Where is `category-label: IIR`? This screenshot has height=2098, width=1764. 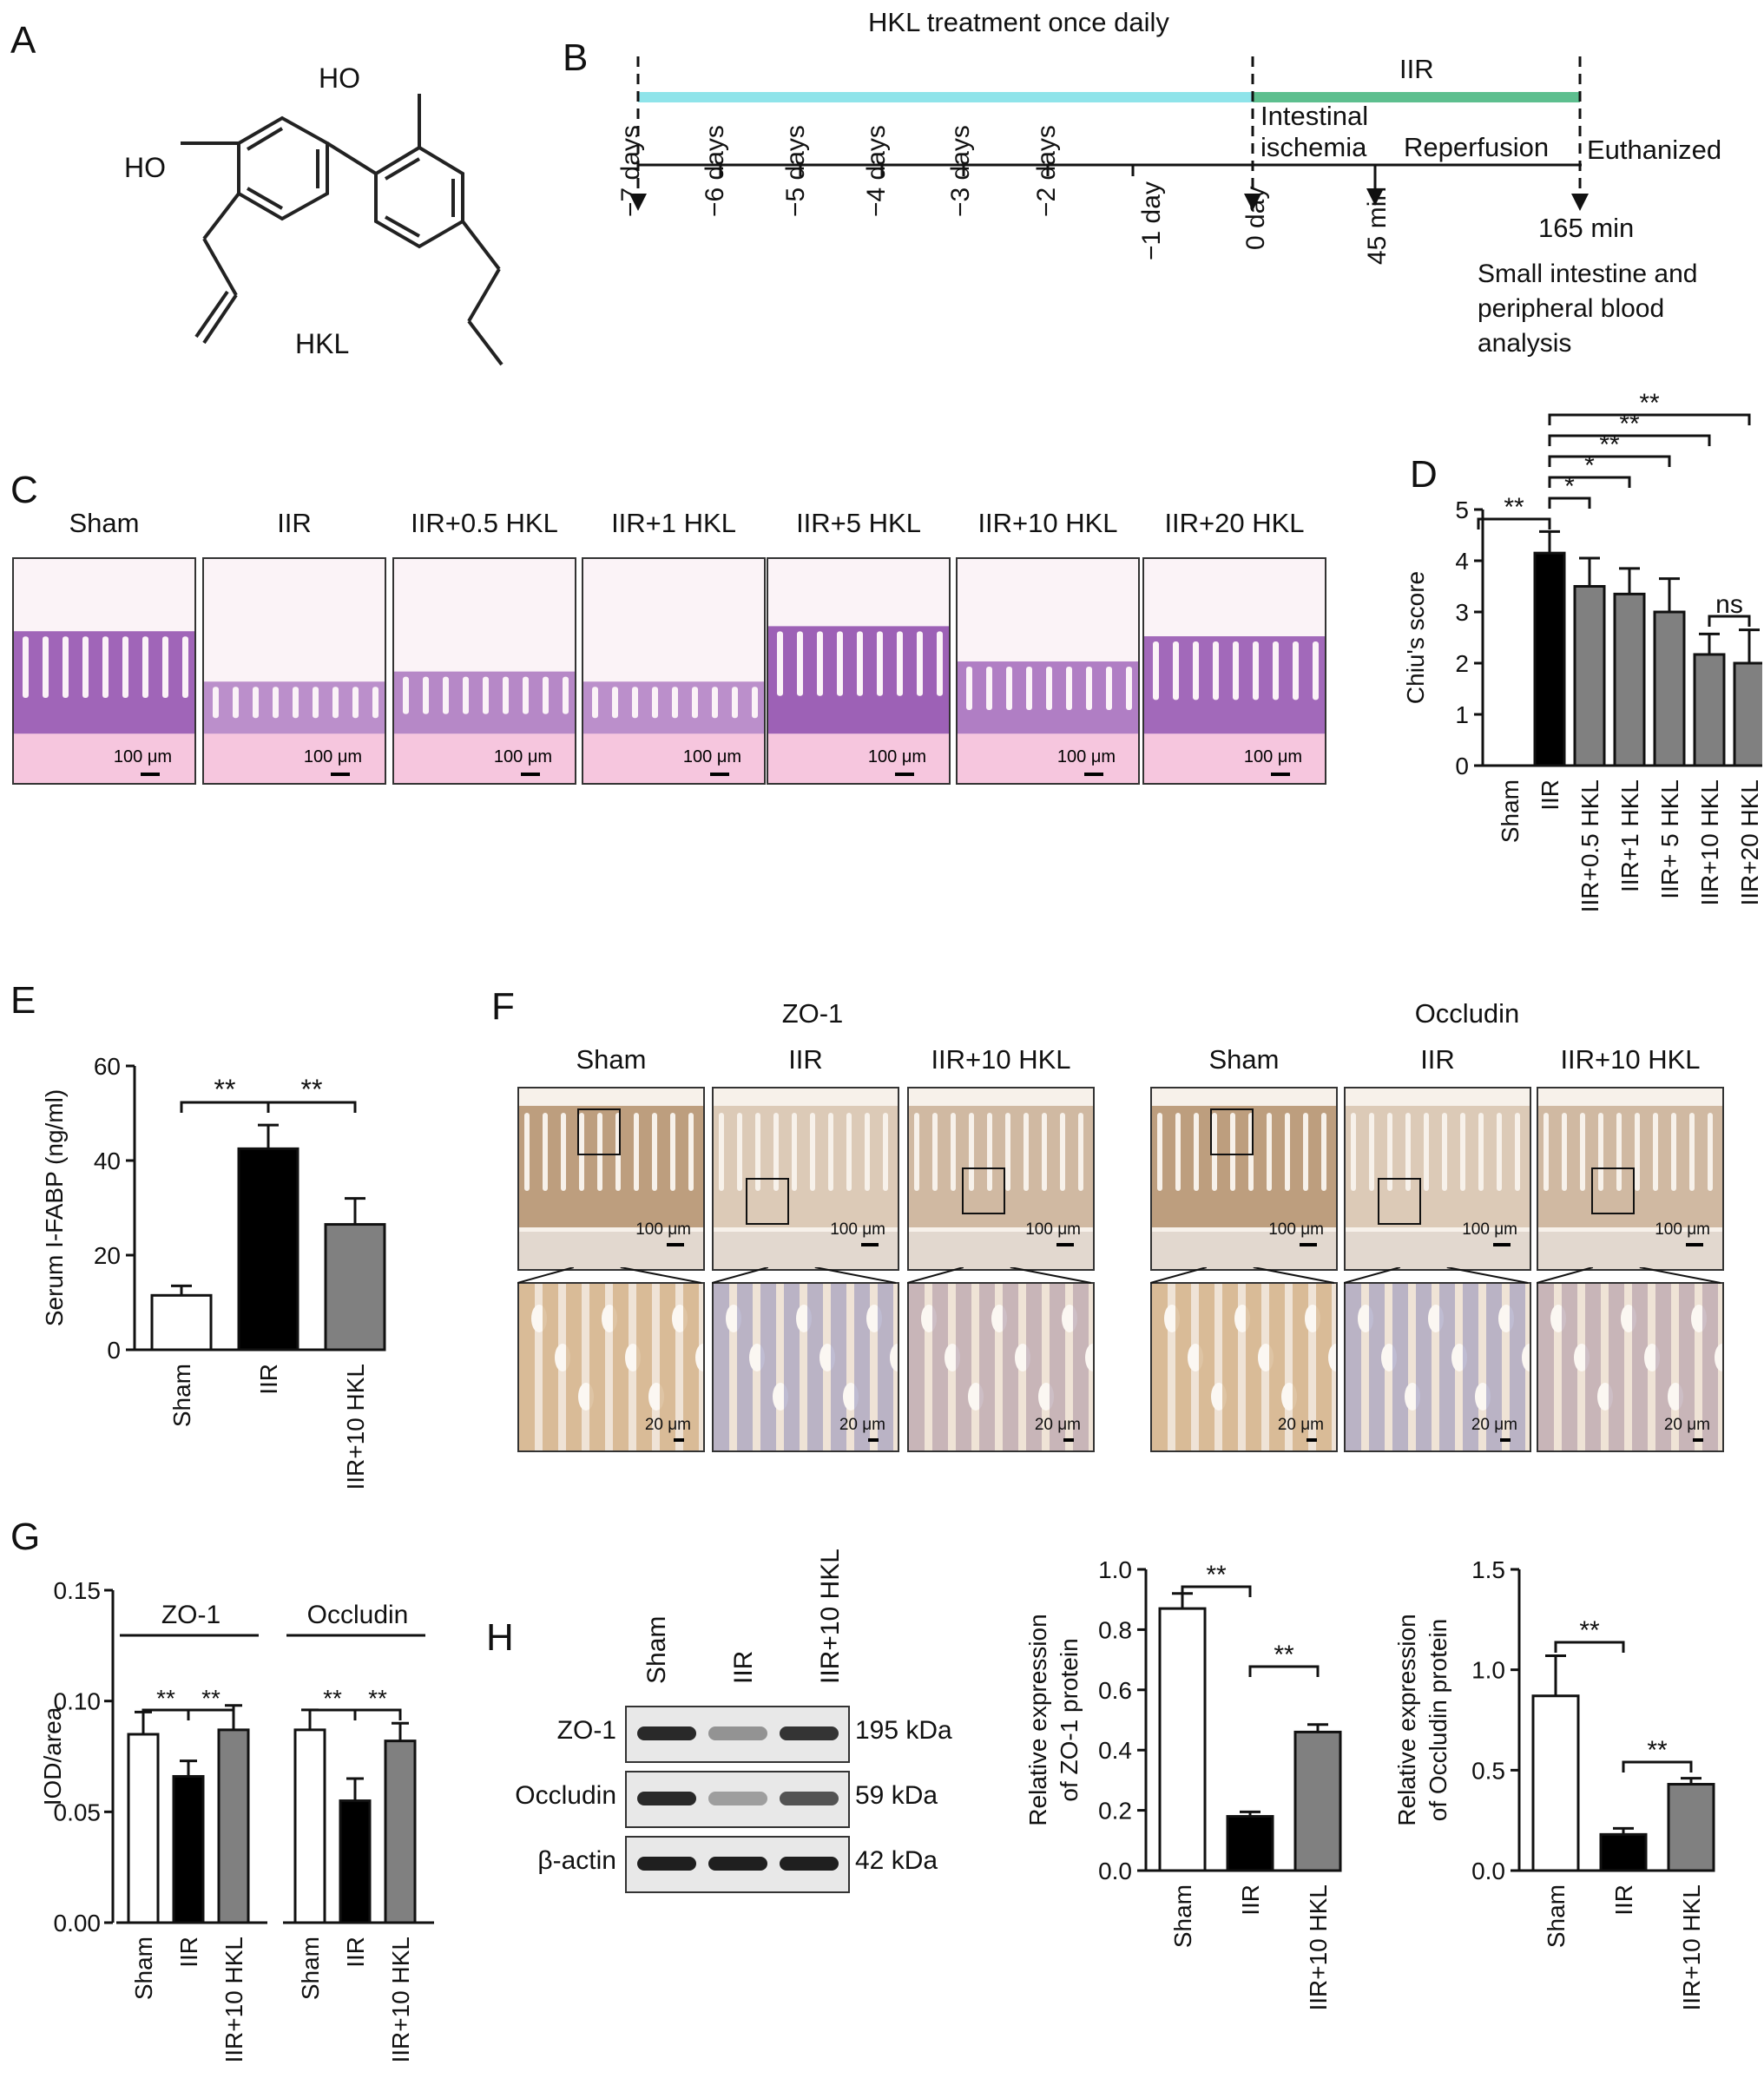 category-label: IIR is located at coordinates (1251, 1900).